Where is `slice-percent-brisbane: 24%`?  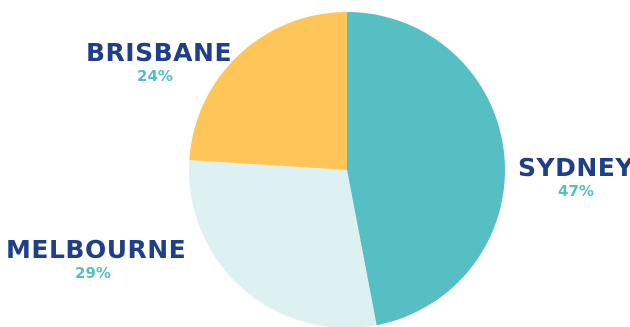 slice-percent-brisbane: 24% is located at coordinates (155, 76).